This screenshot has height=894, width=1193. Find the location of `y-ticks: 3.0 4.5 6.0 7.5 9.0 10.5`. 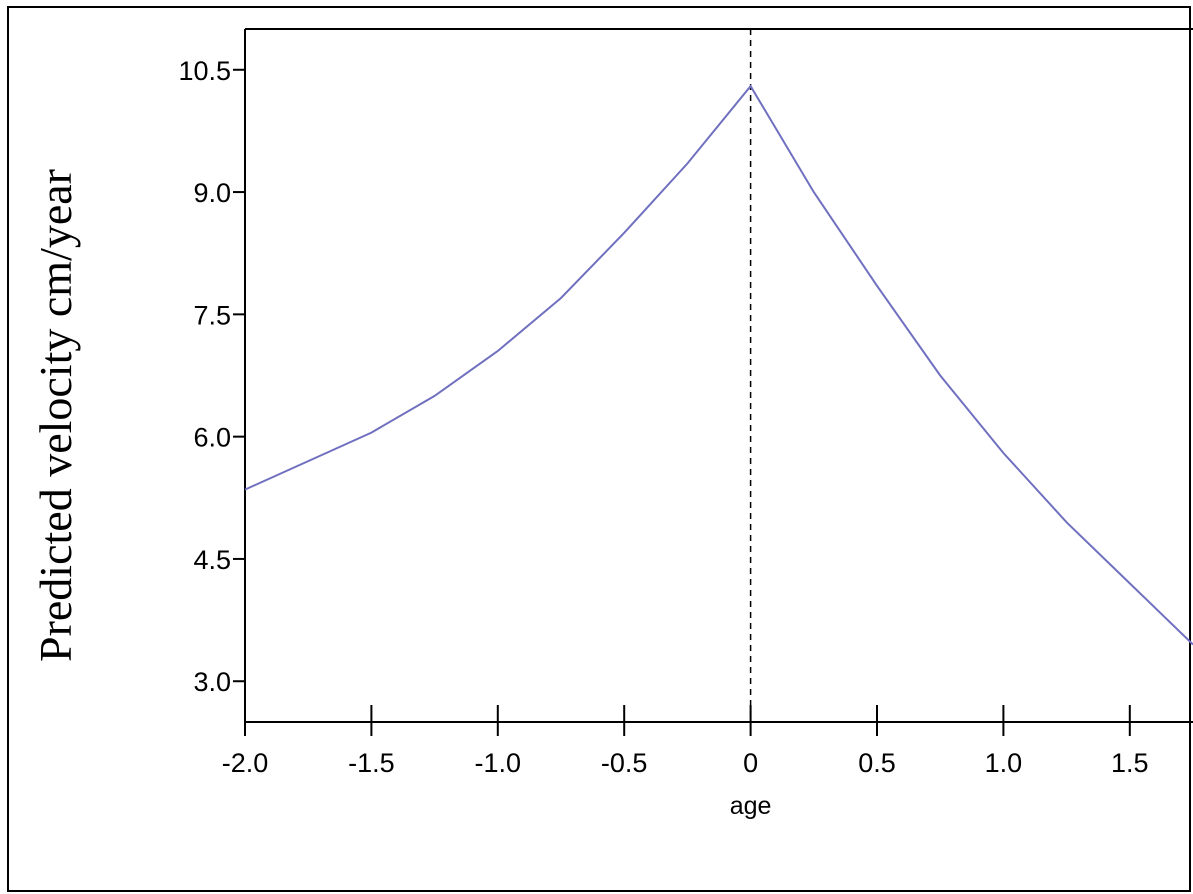

y-ticks: 3.0 4.5 6.0 7.5 9.0 10.5 is located at coordinates (211, 376).